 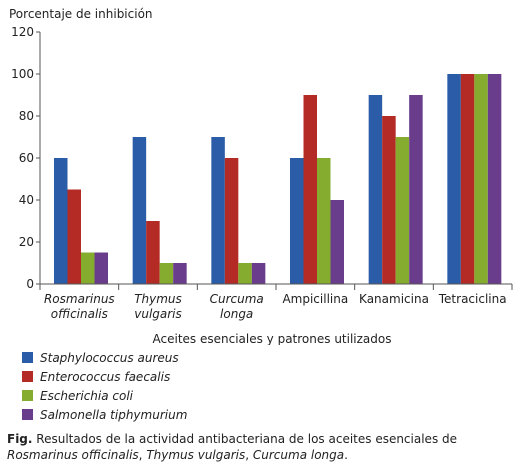 What do you see at coordinates (26, 116) in the screenshot?
I see `y-tick-label: 80` at bounding box center [26, 116].